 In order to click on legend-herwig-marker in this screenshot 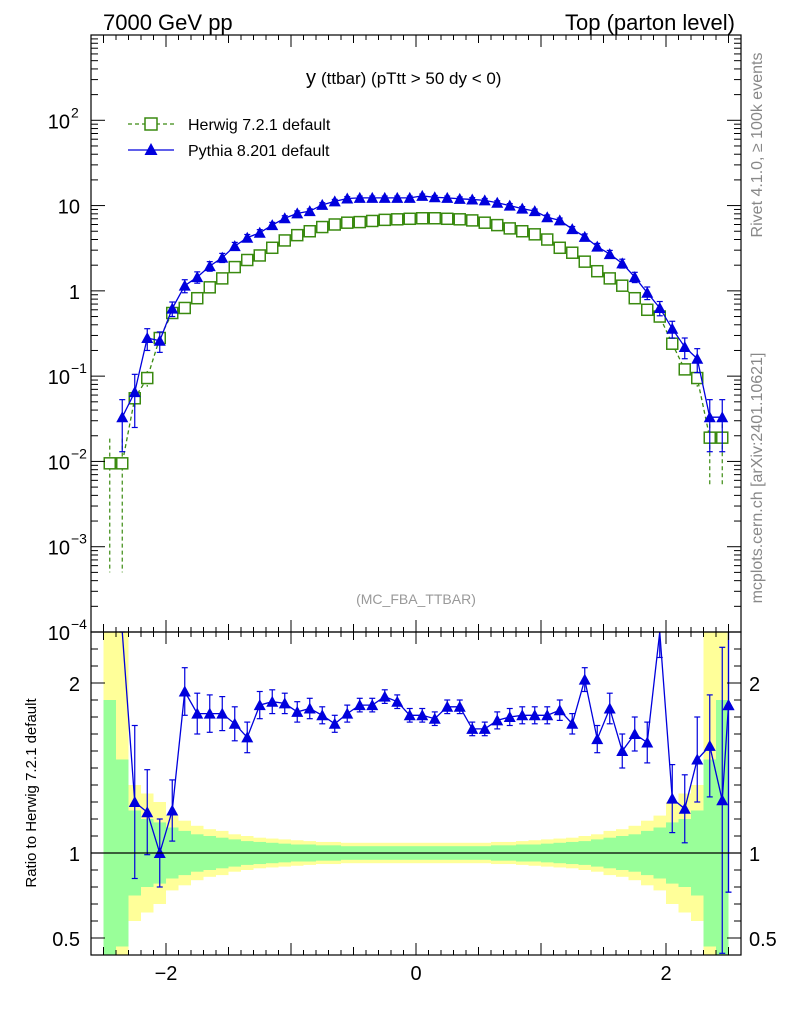, I will do `click(151, 124)`.